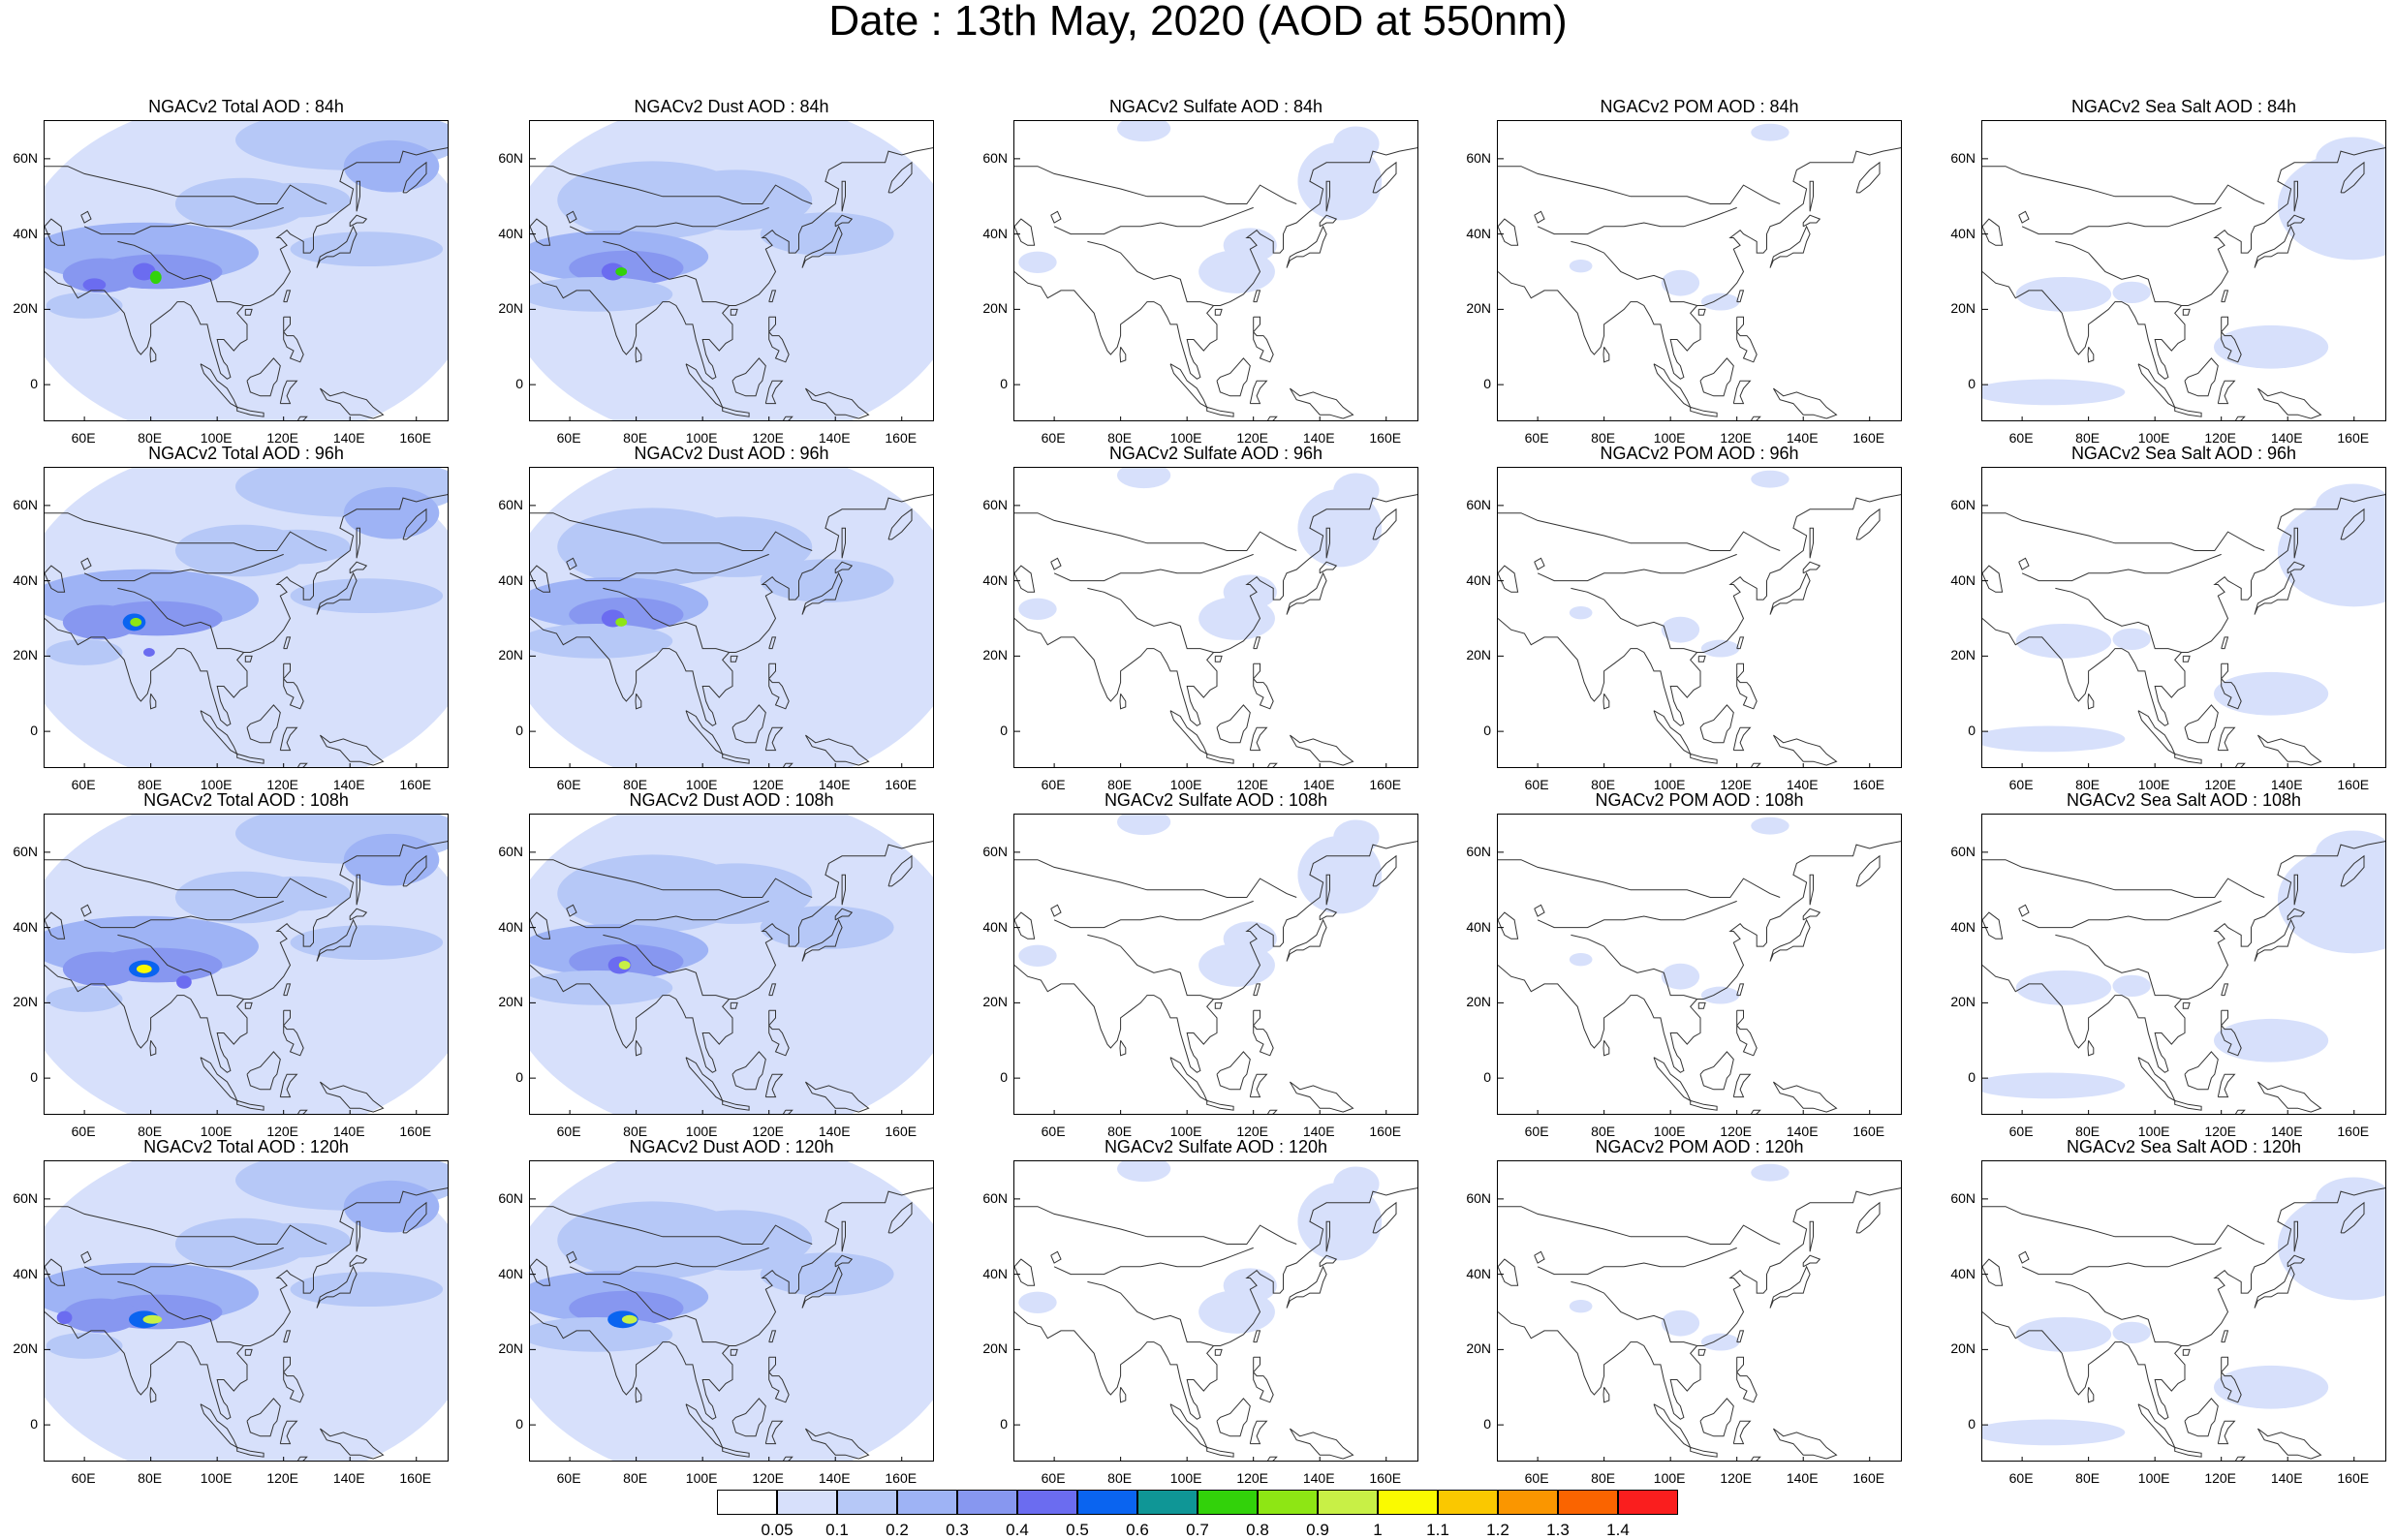 The width and height of the screenshot is (2396, 1540). Describe the element at coordinates (1699, 454) in the screenshot. I see `panel-title: NGACv2 POM AOD : 96h` at that location.